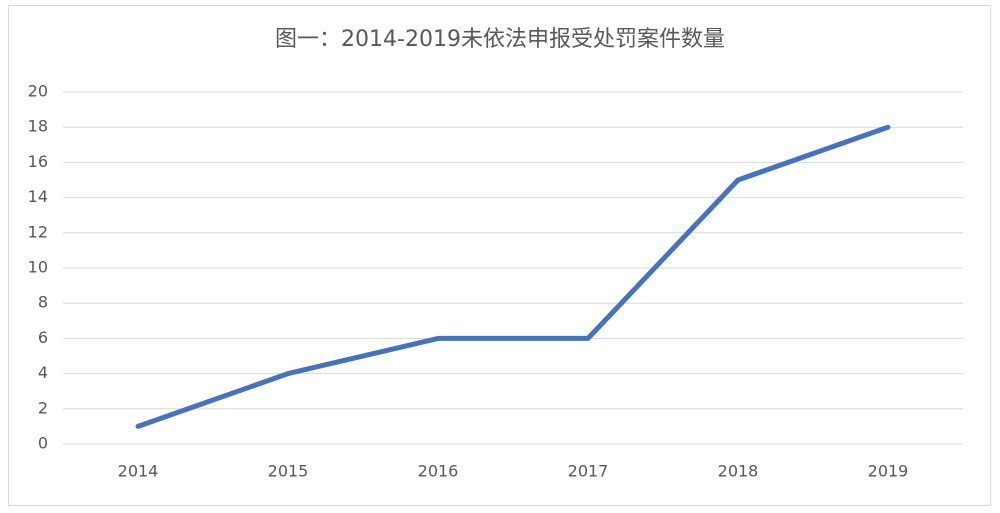 The height and width of the screenshot is (513, 1000). What do you see at coordinates (38, 267) in the screenshot?
I see `y-tick-label: 10` at bounding box center [38, 267].